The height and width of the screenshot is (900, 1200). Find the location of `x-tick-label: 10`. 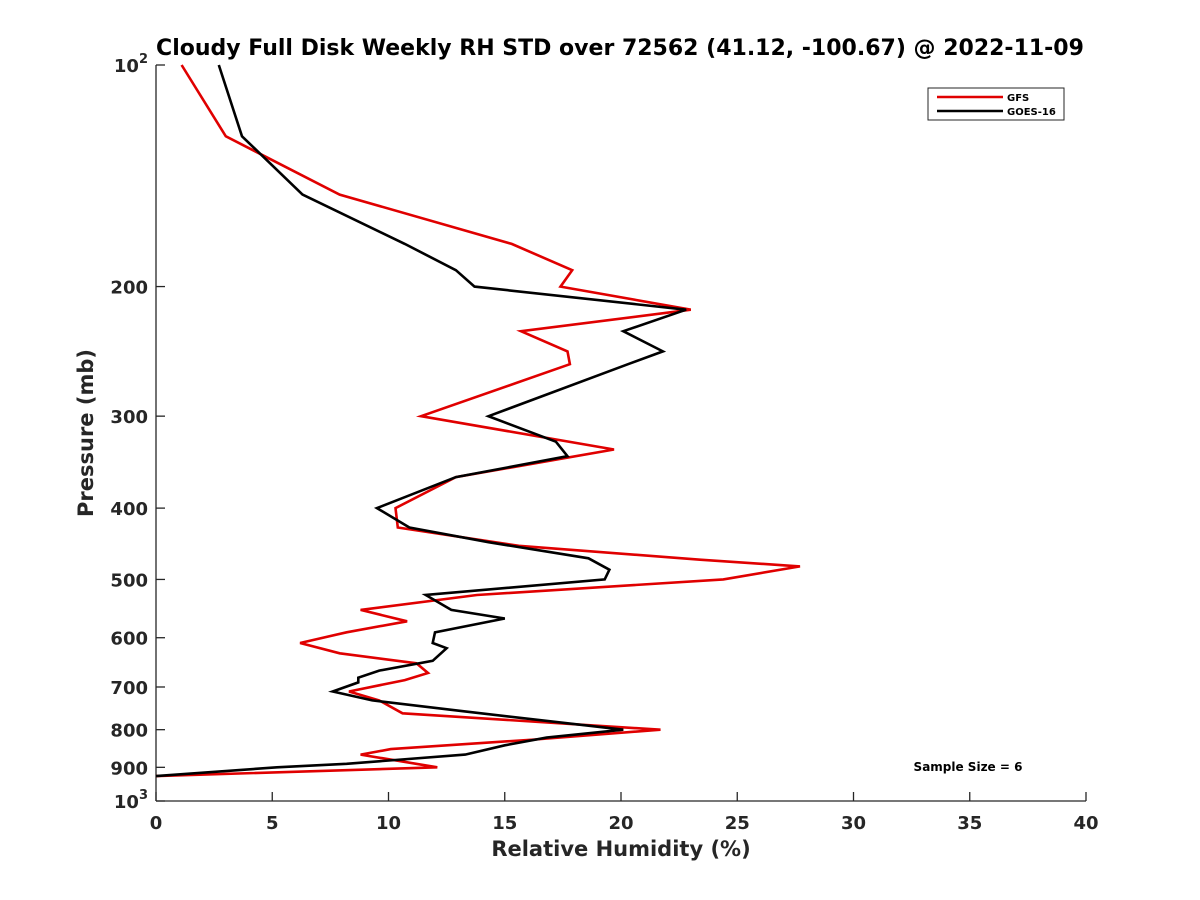

x-tick-label: 10 is located at coordinates (388, 823).